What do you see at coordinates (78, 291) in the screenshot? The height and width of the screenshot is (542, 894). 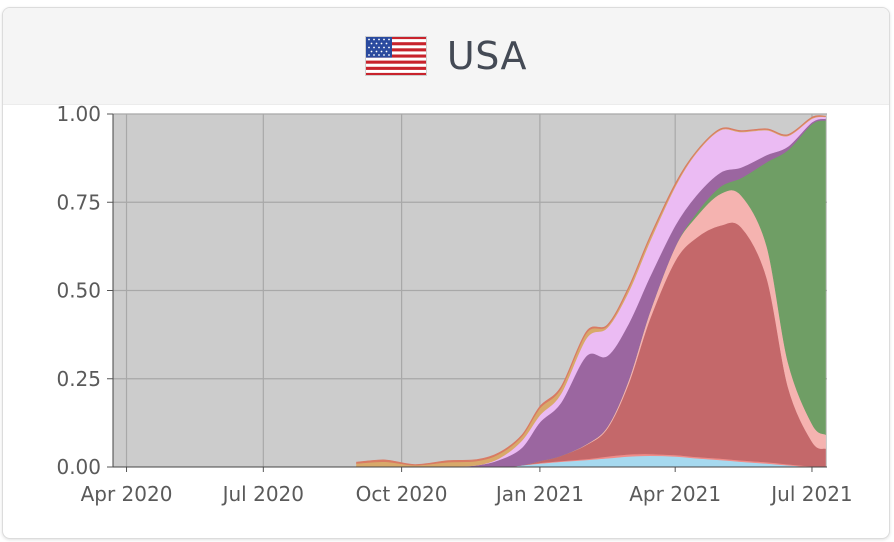 I see `y-tick-label: 0.50` at bounding box center [78, 291].